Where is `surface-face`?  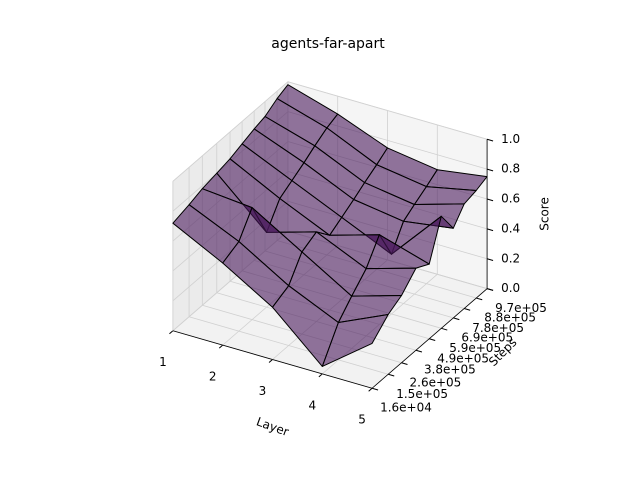
surface-face is located at coordinates (355, 340).